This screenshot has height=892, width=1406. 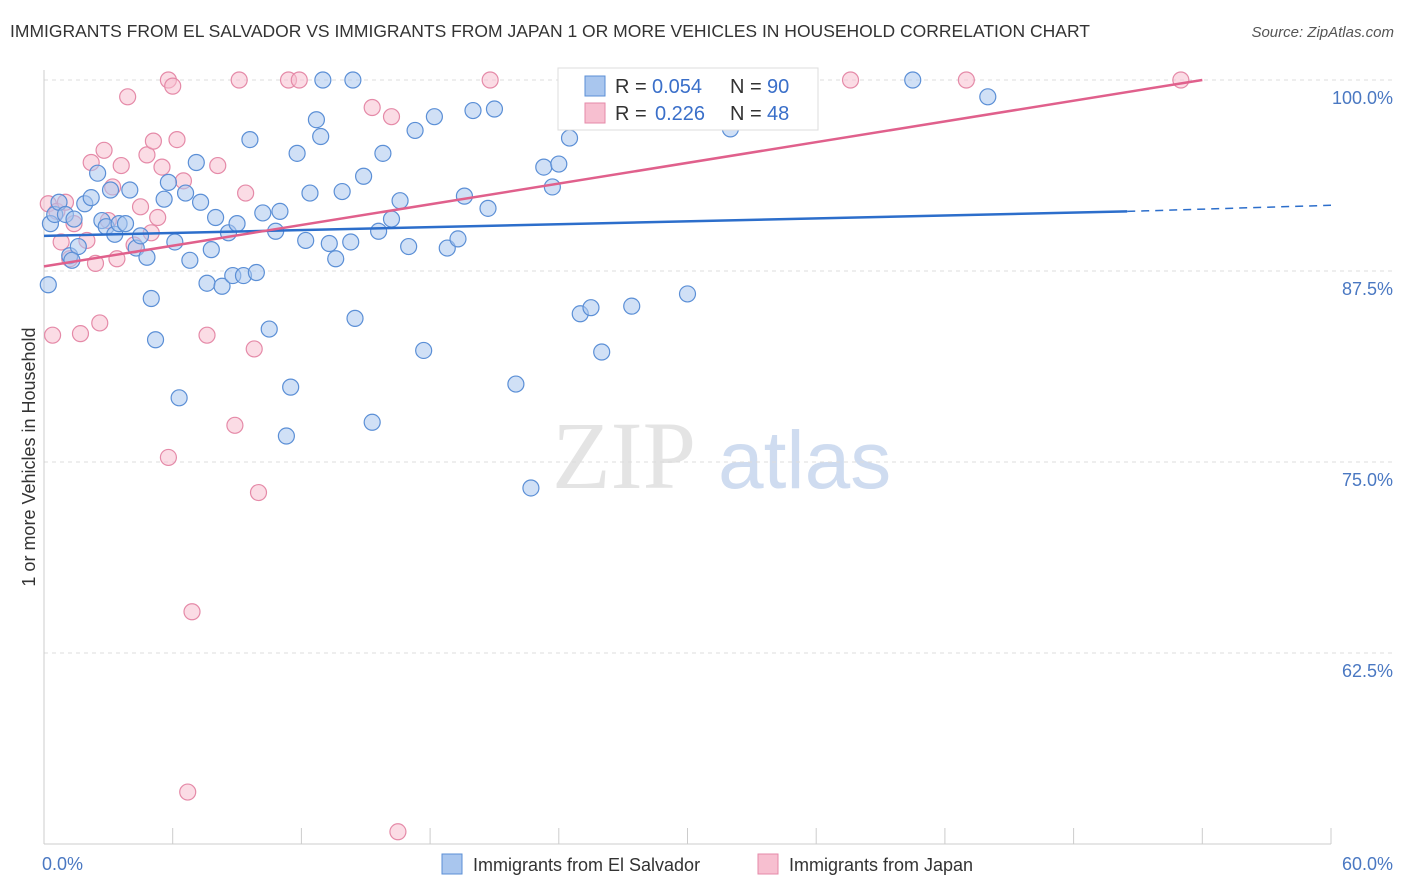 What do you see at coordinates (1322, 32) in the screenshot?
I see `source-label: Source: ZipAtlas.com` at bounding box center [1322, 32].